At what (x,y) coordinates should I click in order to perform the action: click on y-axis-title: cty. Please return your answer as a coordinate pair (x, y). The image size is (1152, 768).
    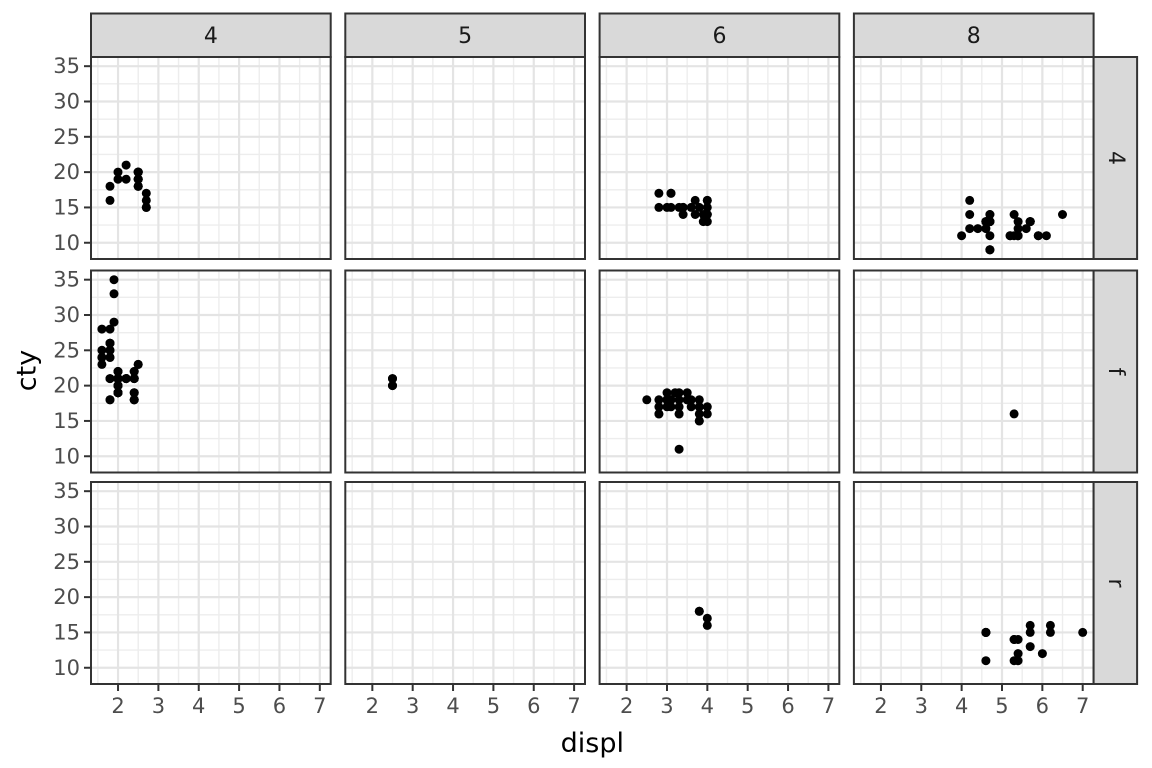
    Looking at the image, I should click on (27, 370).